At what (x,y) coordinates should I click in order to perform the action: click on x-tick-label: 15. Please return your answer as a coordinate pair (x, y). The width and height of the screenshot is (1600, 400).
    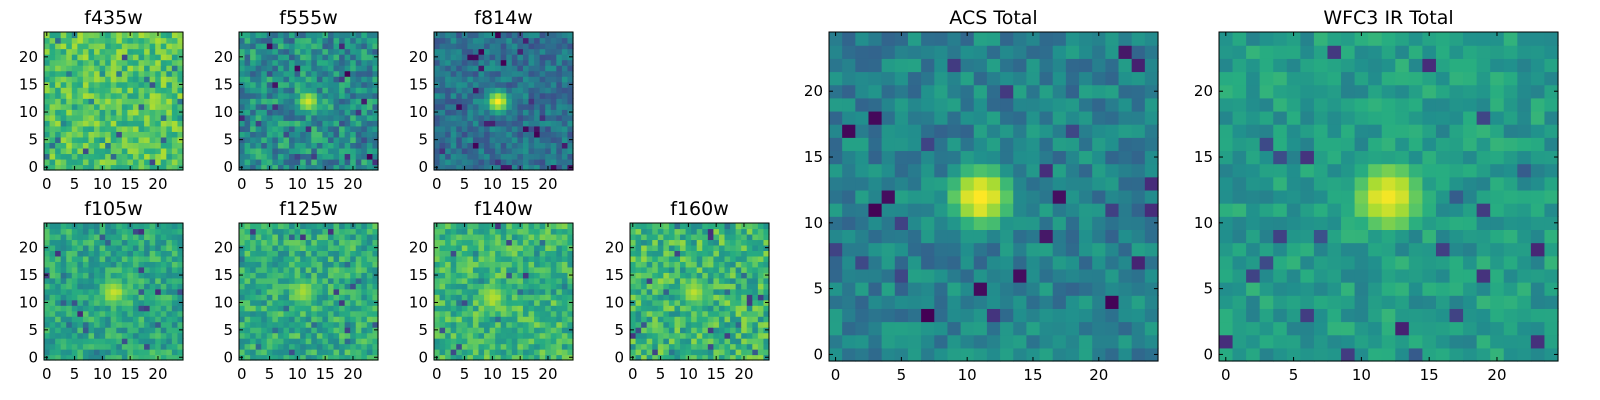
    Looking at the image, I should click on (716, 374).